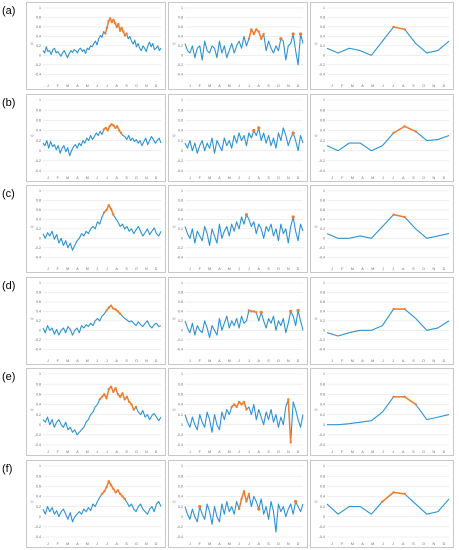 This screenshot has width=459, height=550. Describe the element at coordinates (180, 405) in the screenshot. I see `y-tick-label: 0.4` at that location.